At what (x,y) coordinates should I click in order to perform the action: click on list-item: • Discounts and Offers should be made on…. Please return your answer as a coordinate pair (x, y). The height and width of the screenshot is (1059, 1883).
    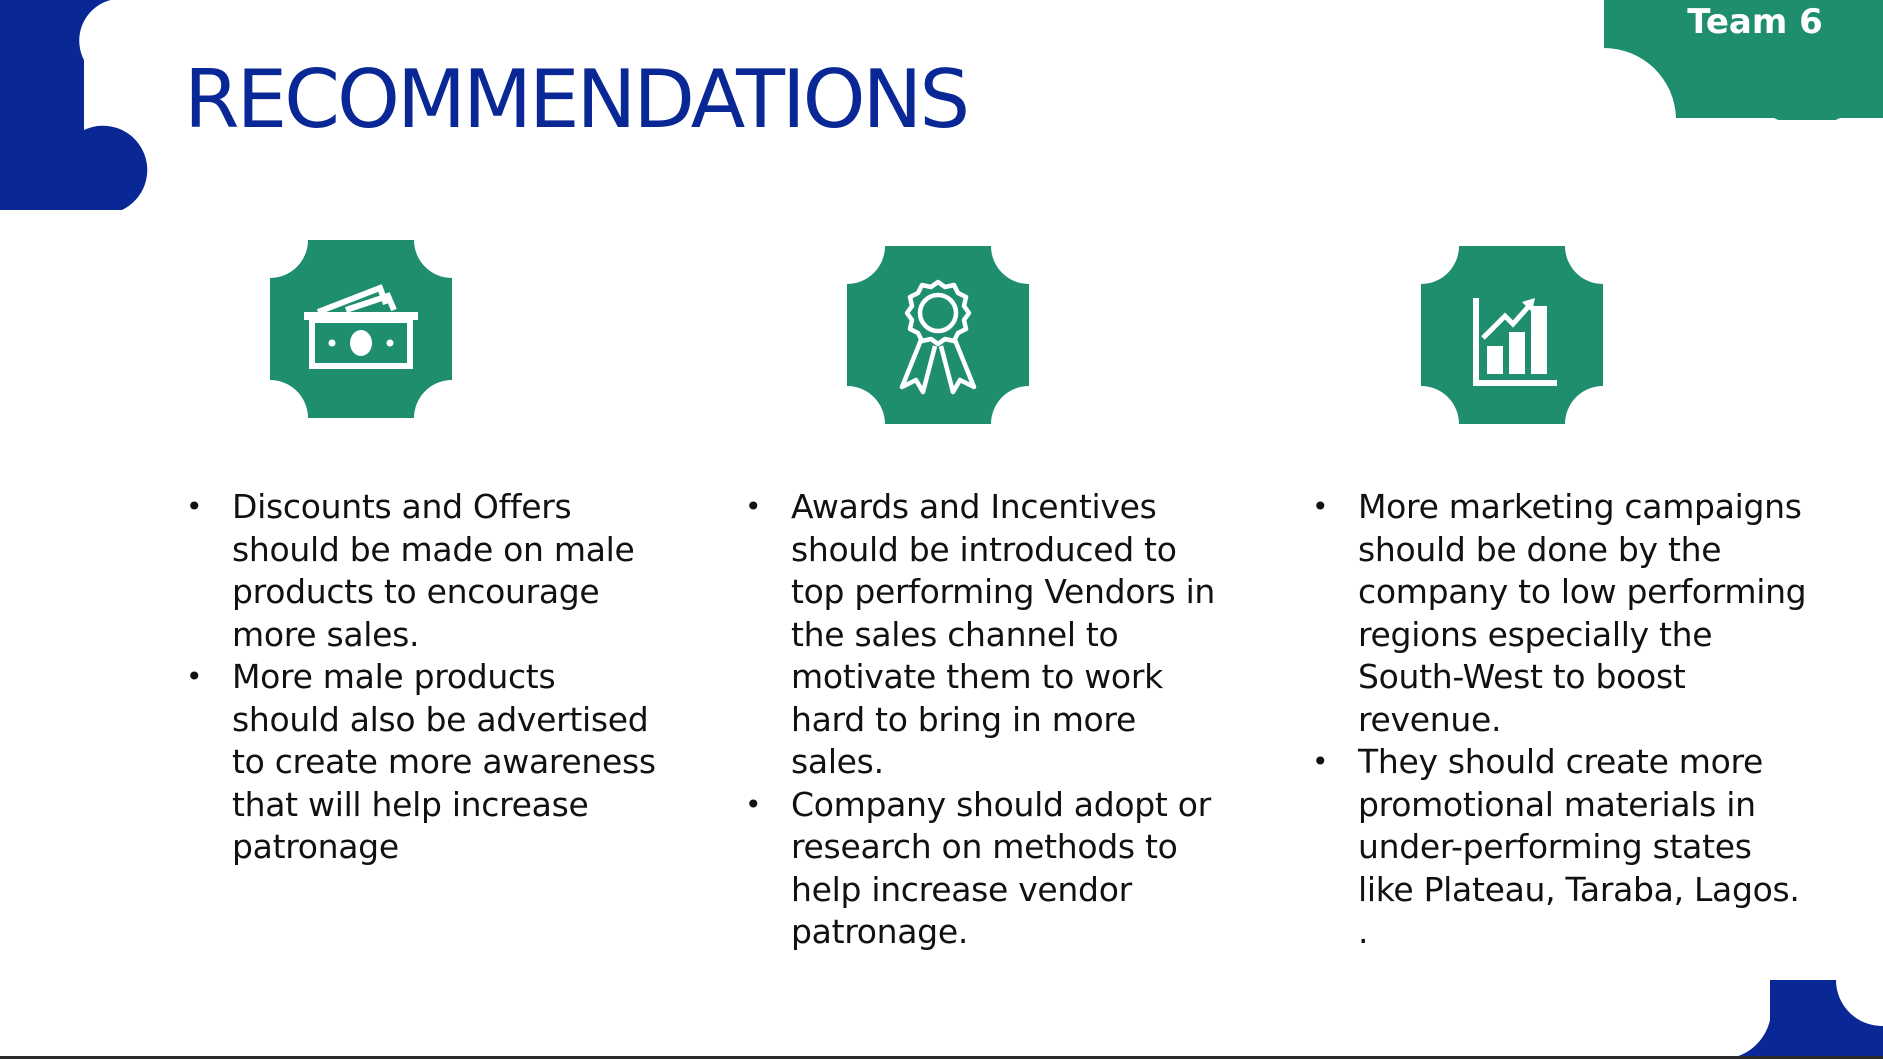
    Looking at the image, I should click on (426, 571).